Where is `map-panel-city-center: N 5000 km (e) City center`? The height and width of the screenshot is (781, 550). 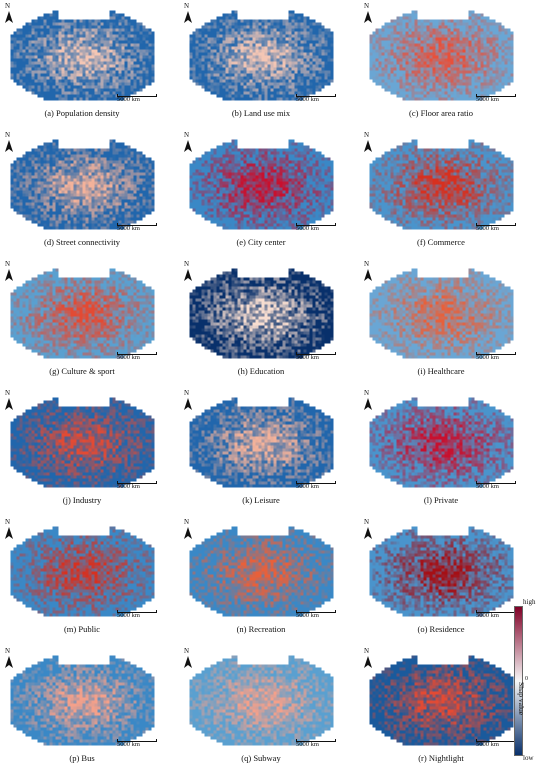 map-panel-city-center: N 5000 km (e) City center is located at coordinates (261, 192).